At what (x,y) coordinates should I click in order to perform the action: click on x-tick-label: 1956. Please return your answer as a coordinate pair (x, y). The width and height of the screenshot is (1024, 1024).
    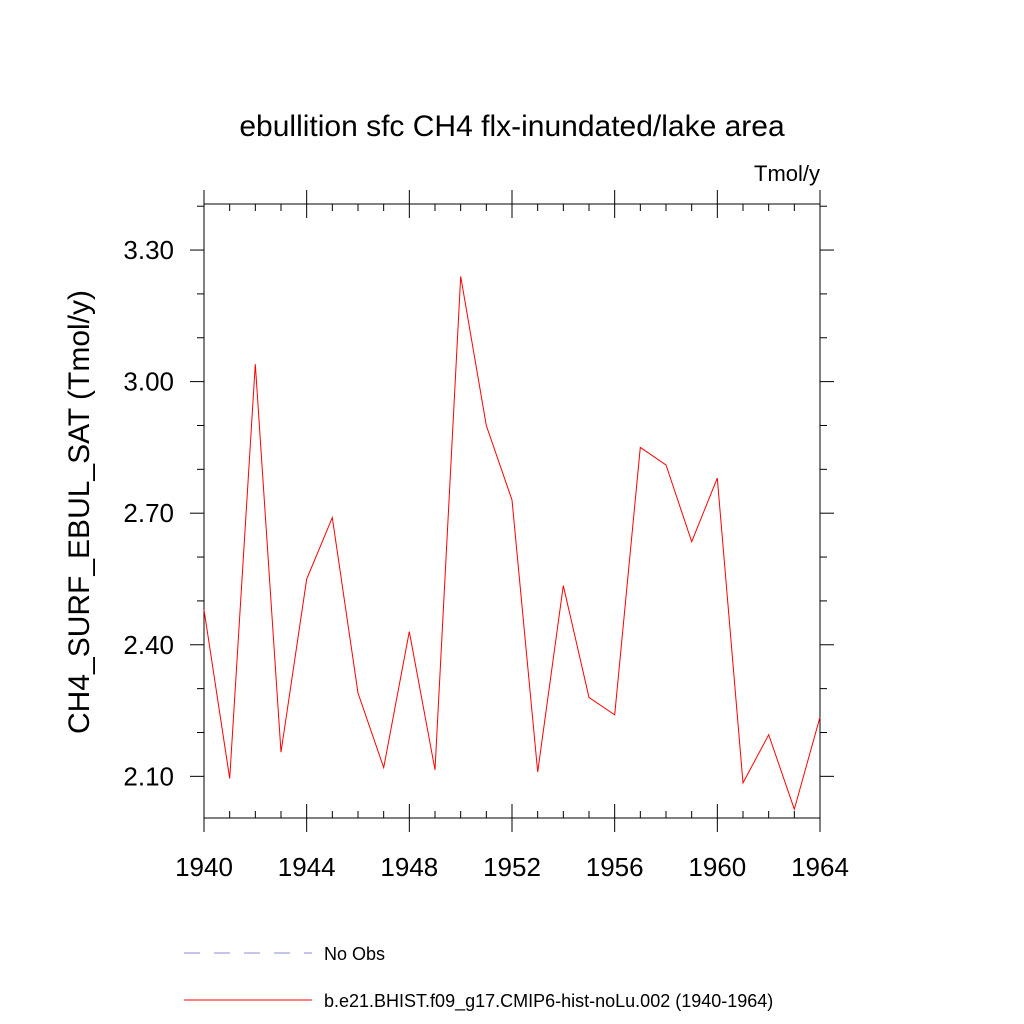
    Looking at the image, I should click on (615, 867).